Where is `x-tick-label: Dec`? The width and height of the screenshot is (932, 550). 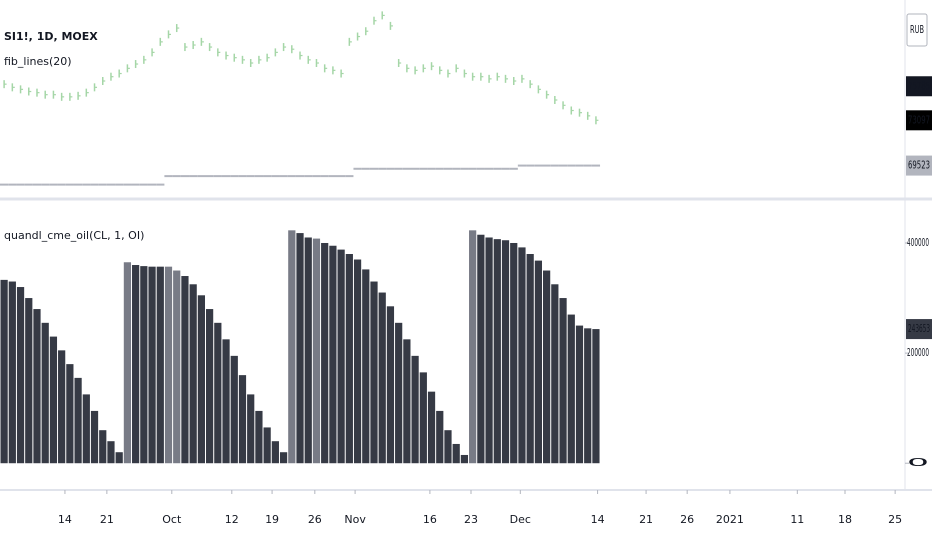
x-tick-label: Dec is located at coordinates (520, 519).